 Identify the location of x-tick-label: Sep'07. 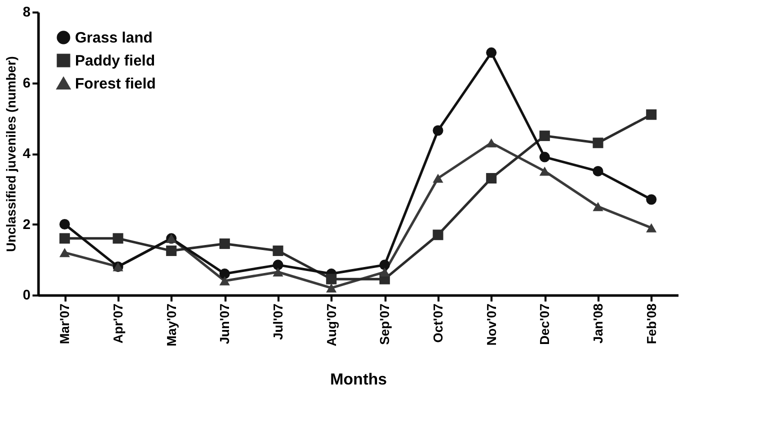
(384, 324).